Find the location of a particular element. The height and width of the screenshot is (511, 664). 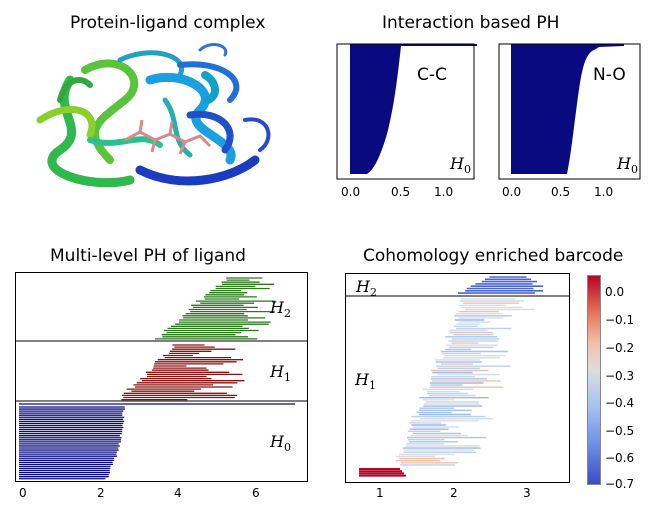

ml-tick-6: 6 is located at coordinates (256, 493).